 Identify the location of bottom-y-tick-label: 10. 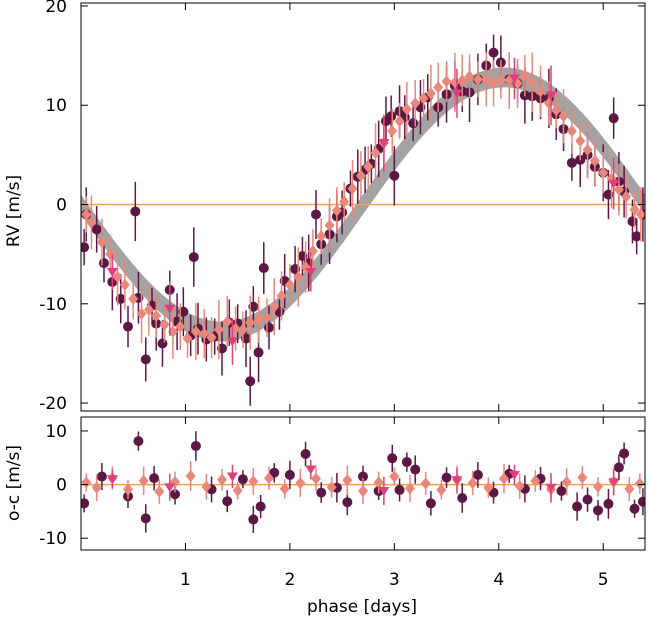
(56, 432).